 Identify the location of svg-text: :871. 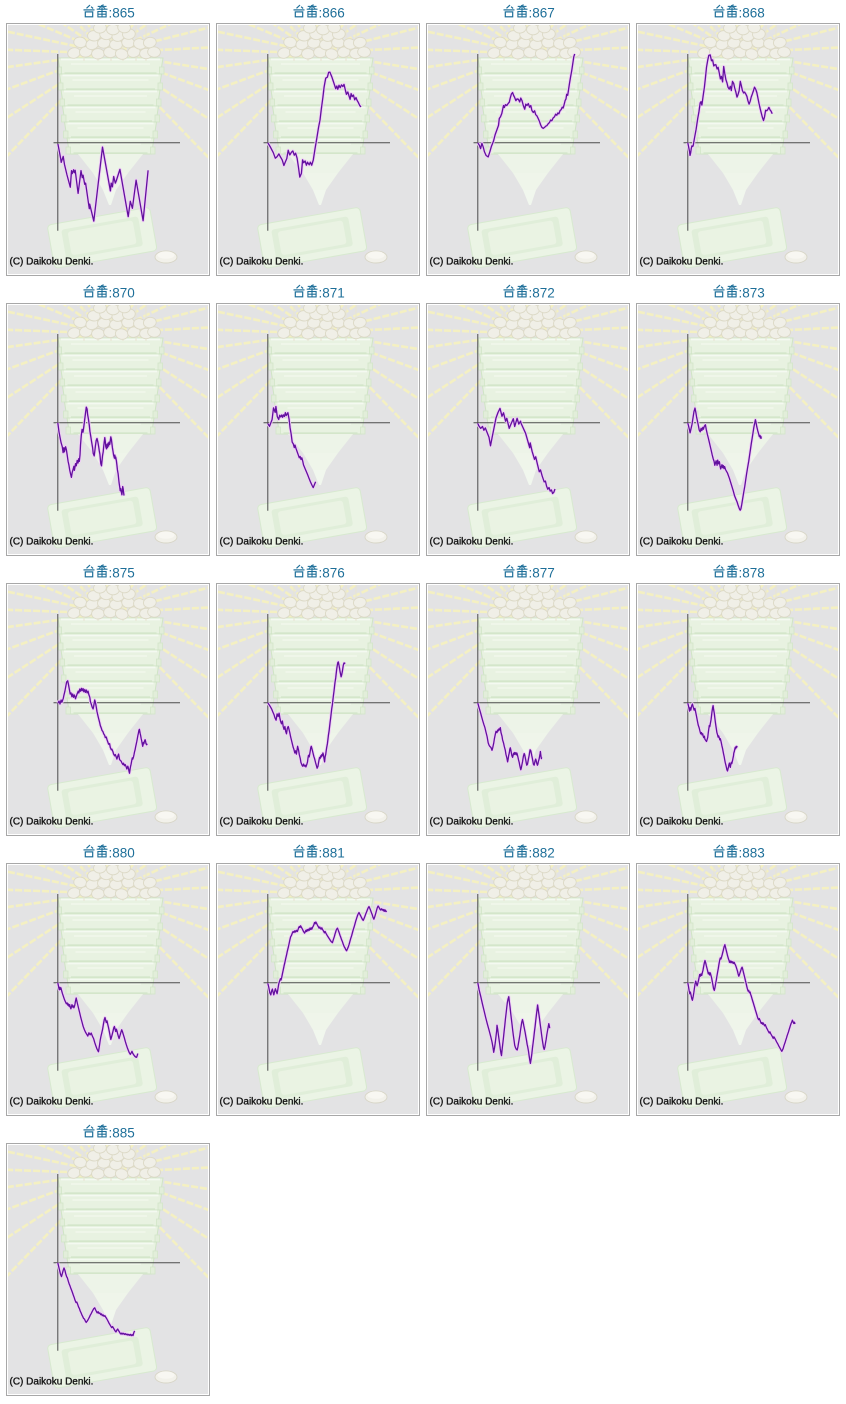
(332, 293).